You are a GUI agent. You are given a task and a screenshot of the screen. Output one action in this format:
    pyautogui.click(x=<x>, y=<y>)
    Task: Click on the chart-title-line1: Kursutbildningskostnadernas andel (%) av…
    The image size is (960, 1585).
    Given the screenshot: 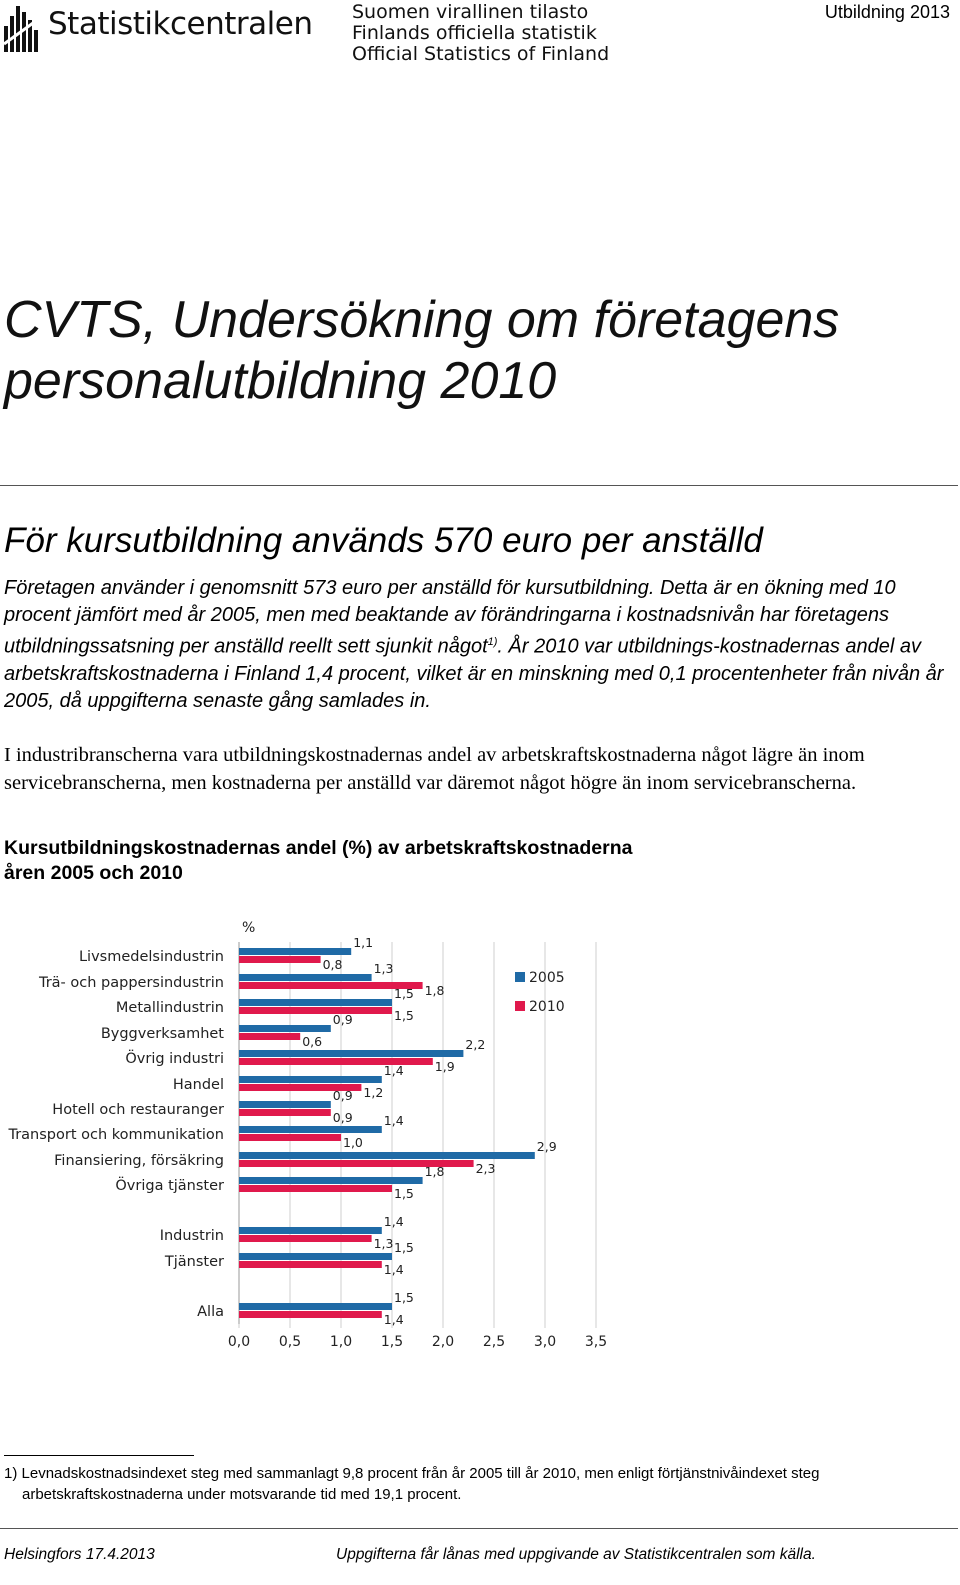 What is the action you would take?
    pyautogui.click(x=318, y=848)
    